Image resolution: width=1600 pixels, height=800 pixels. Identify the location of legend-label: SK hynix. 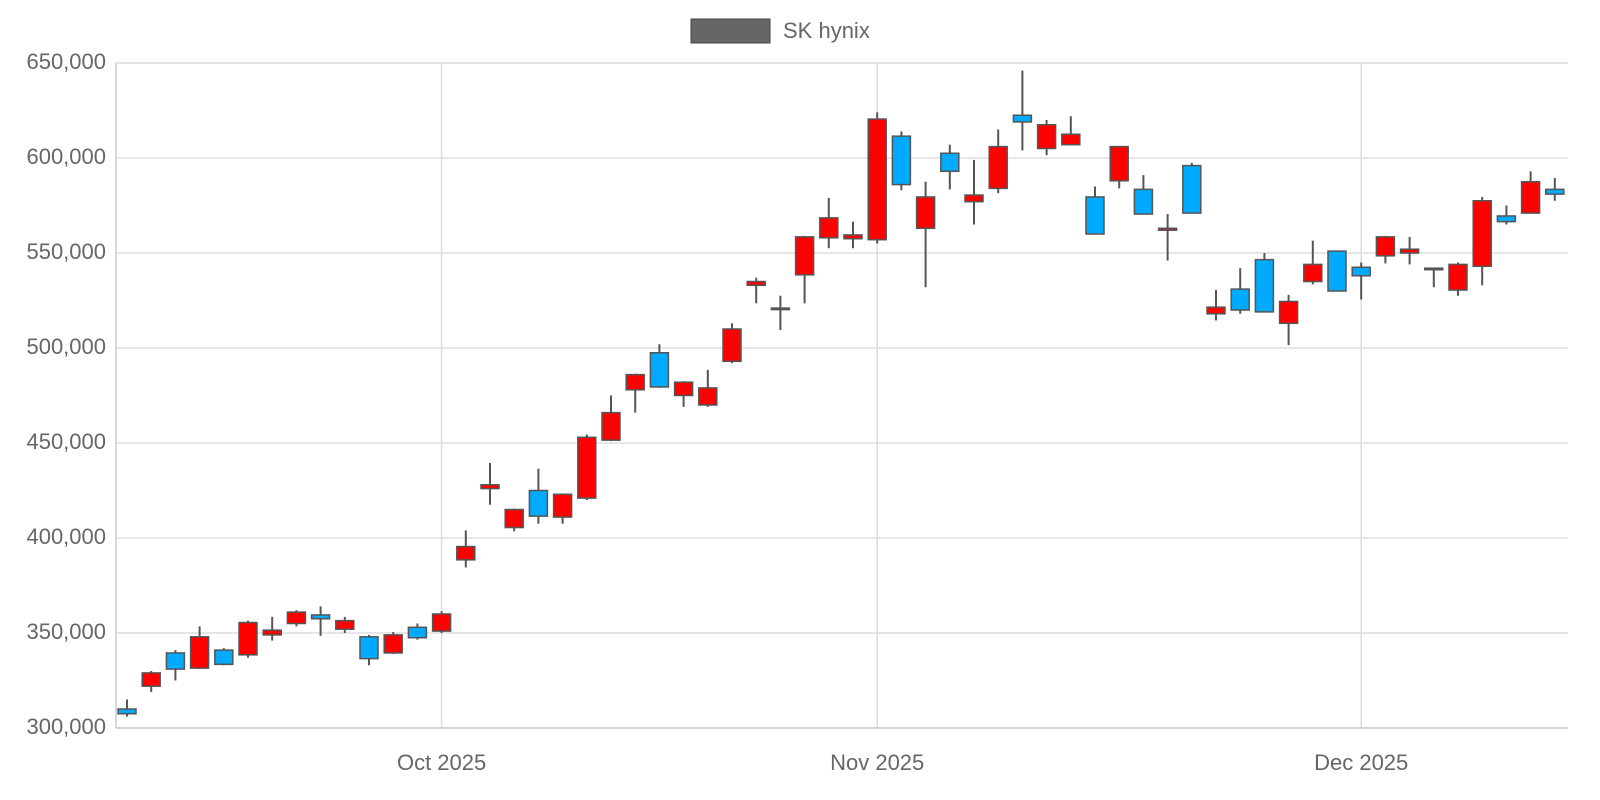
(826, 30).